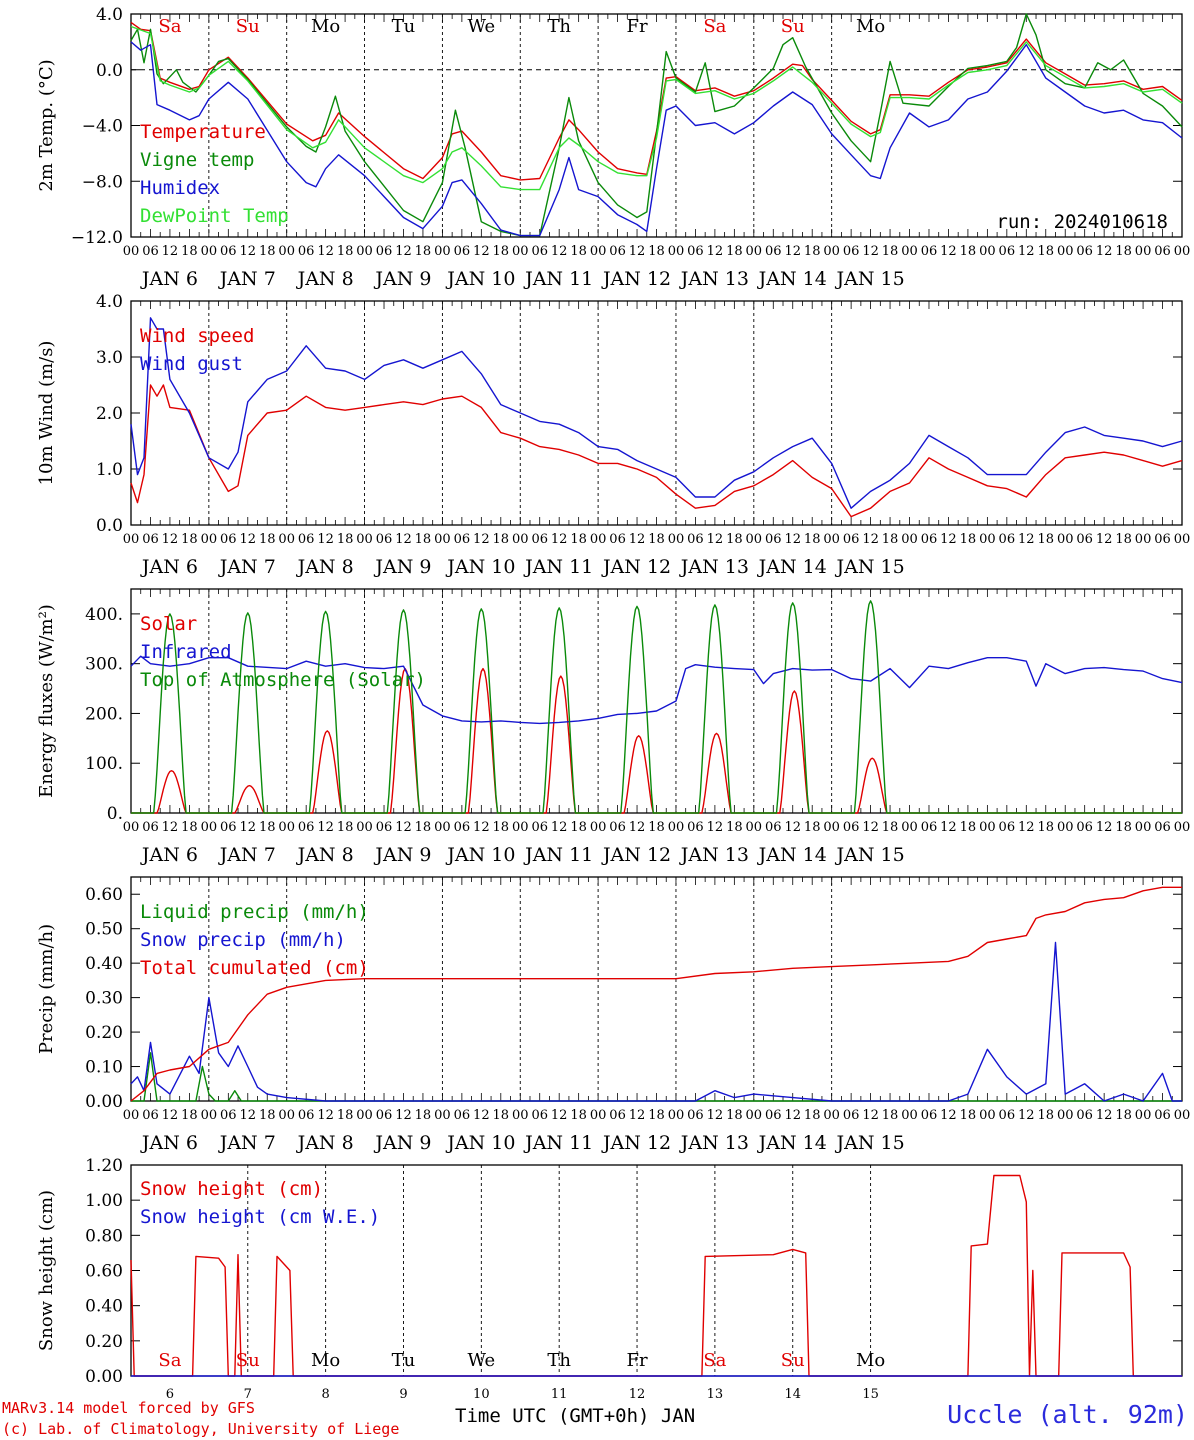 This screenshot has height=1440, width=1194. What do you see at coordinates (714, 1143) in the screenshot?
I see `panel-4-date-label: JAN 13` at bounding box center [714, 1143].